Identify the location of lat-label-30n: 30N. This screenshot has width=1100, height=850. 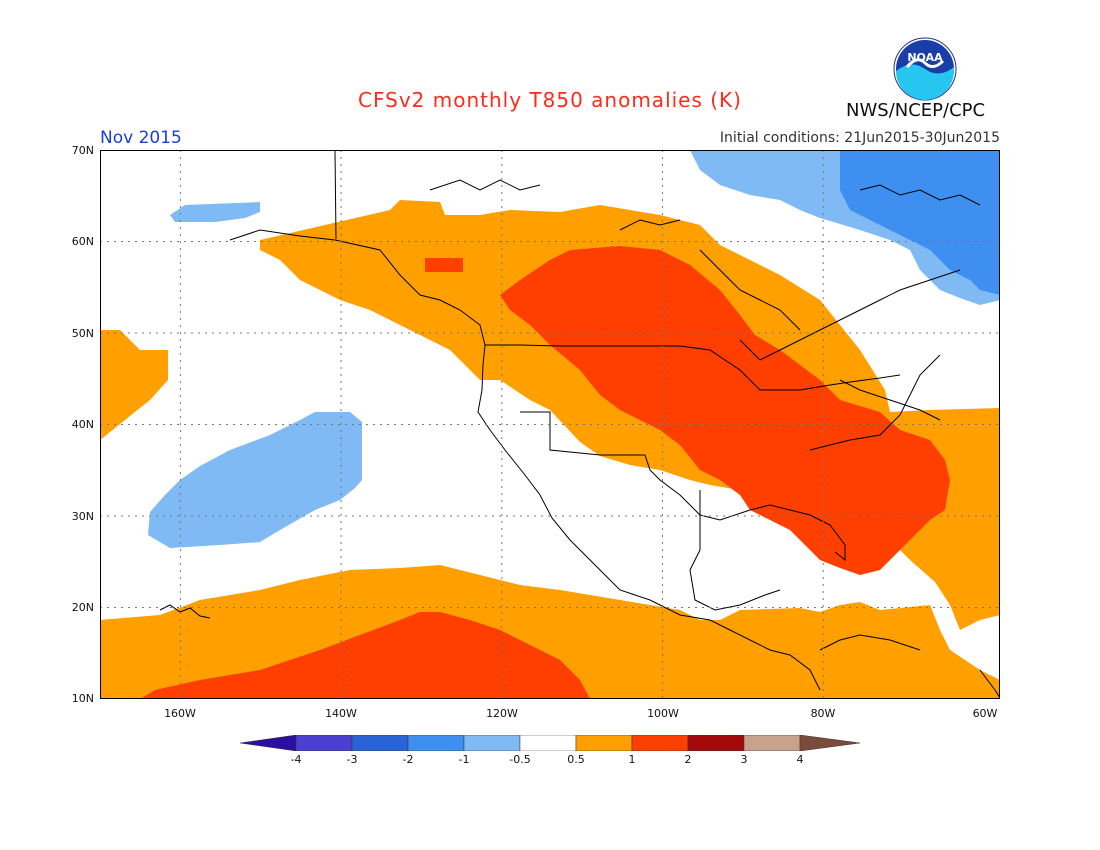
(82, 516).